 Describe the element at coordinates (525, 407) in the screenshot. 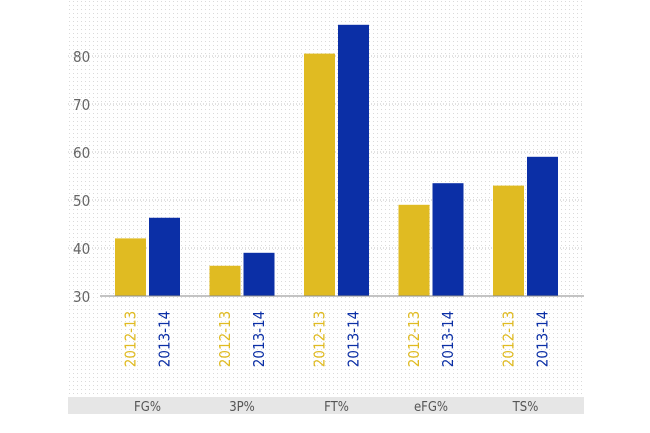

I see `category-label-ts: TS%` at that location.